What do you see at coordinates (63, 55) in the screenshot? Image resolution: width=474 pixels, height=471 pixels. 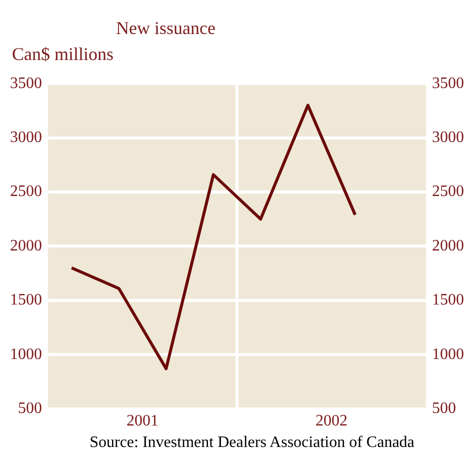 I see `y-axis-title: Can$ millions` at bounding box center [63, 55].